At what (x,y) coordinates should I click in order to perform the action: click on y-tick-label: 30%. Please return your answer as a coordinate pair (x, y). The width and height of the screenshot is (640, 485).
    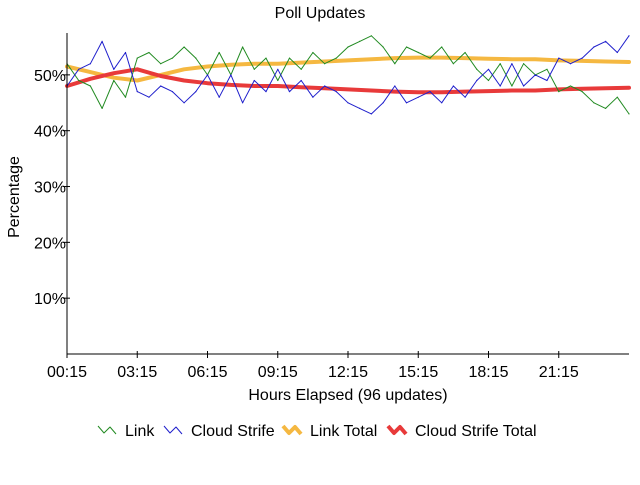
    Looking at the image, I should click on (50, 188).